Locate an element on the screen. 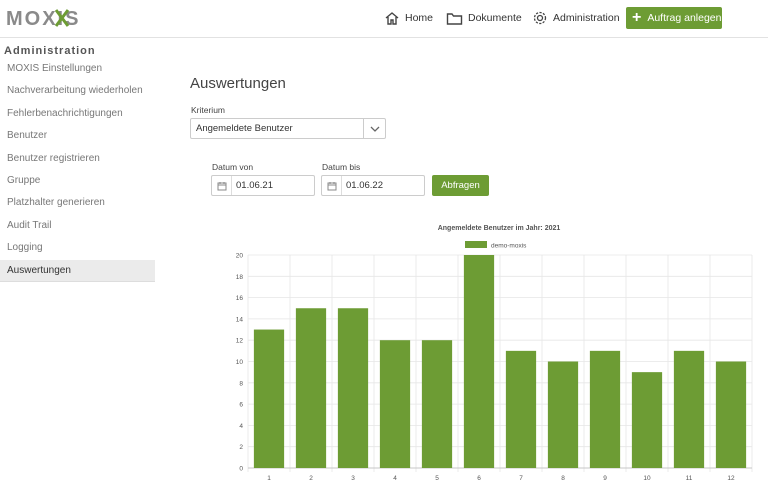 The height and width of the screenshot is (492, 768). gear-icon is located at coordinates (540, 18).